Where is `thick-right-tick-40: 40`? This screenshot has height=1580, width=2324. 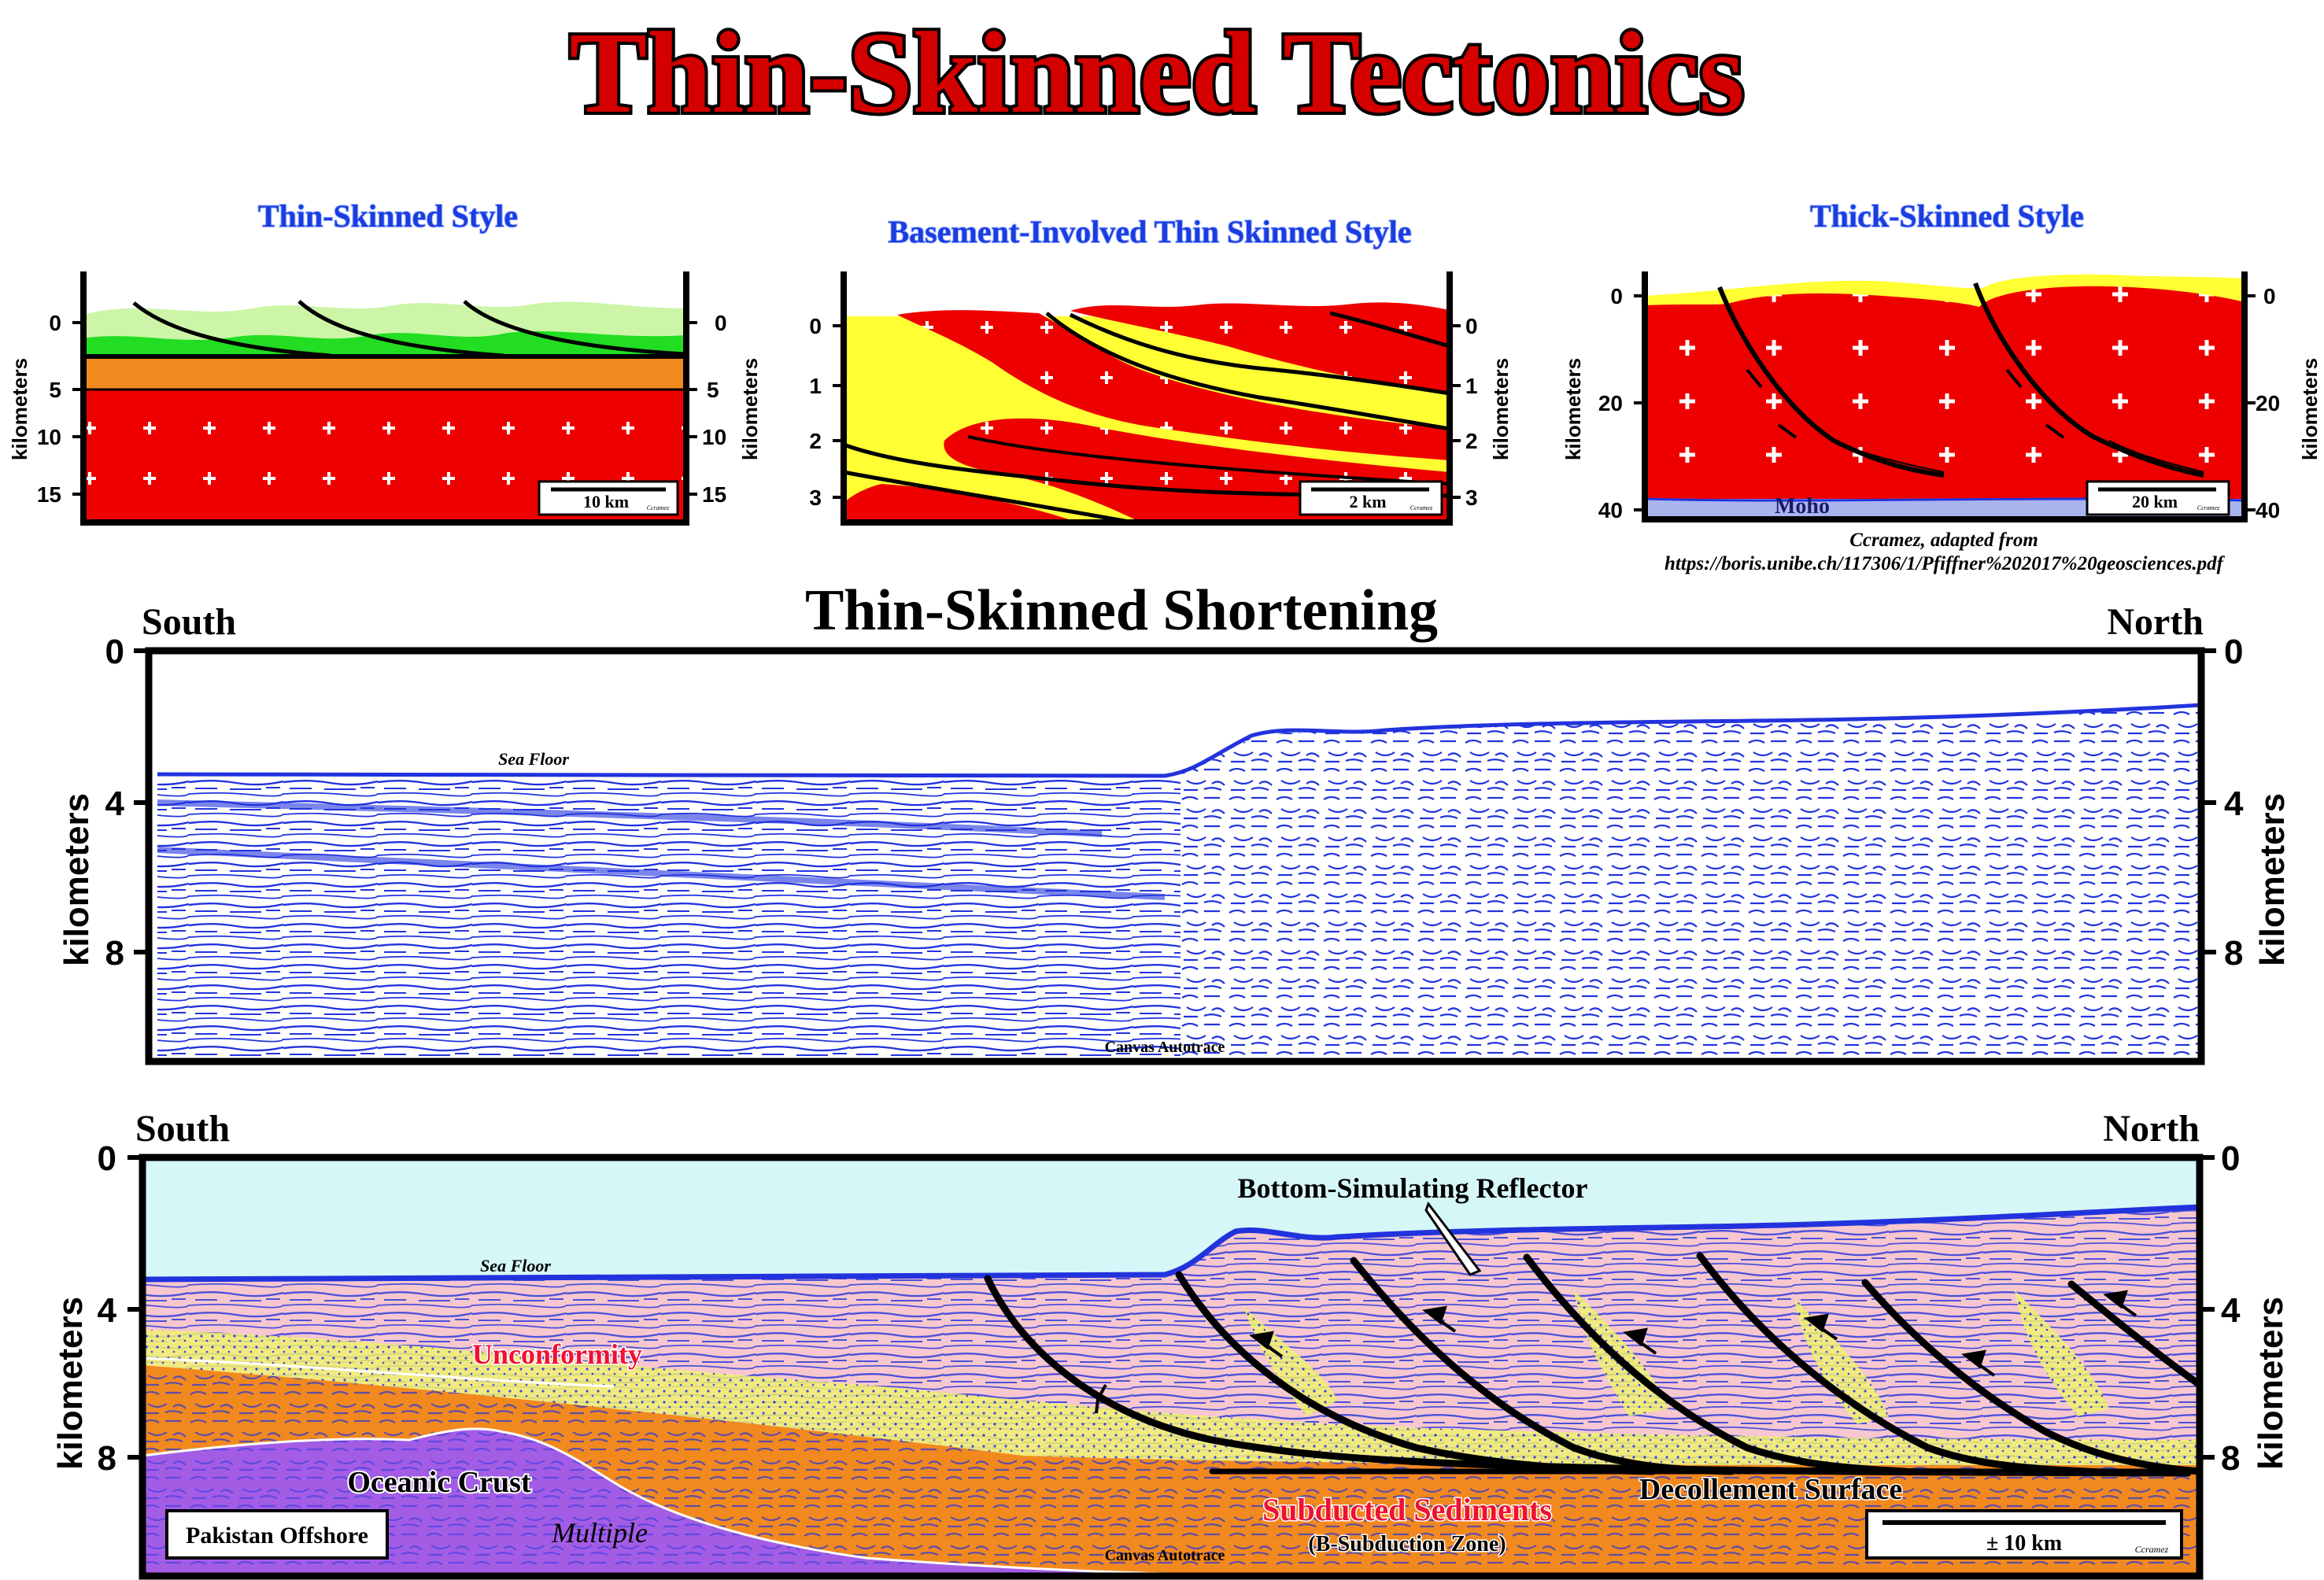
thick-right-tick-40: 40 is located at coordinates (2268, 510).